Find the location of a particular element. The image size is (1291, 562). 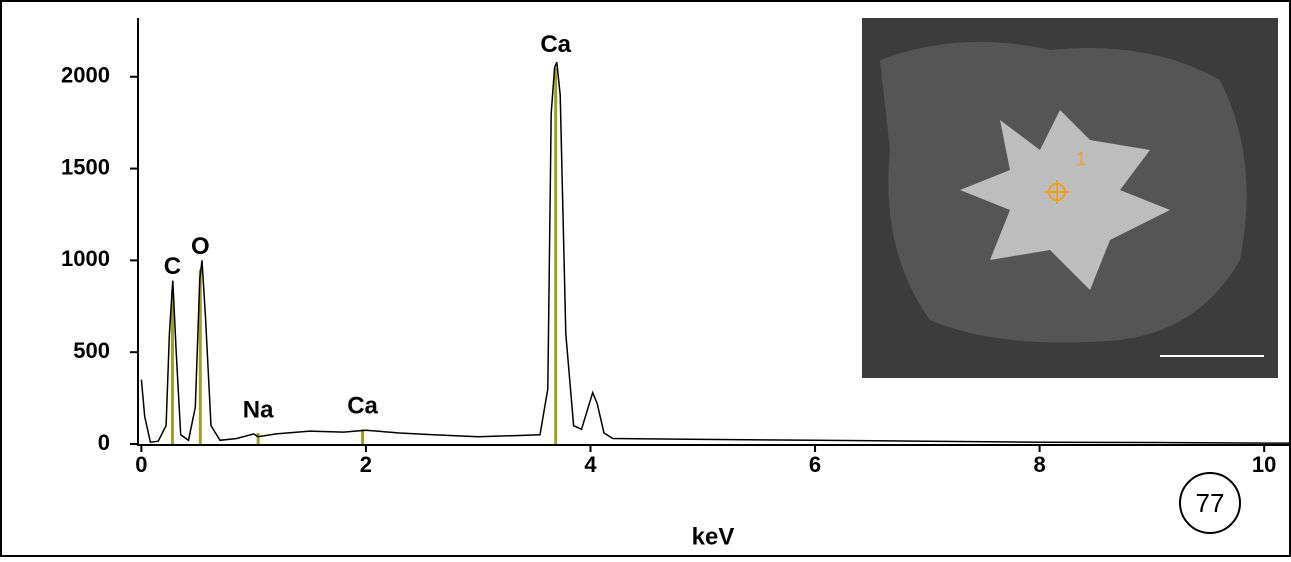

inset-label: 1 is located at coordinates (1081, 159).